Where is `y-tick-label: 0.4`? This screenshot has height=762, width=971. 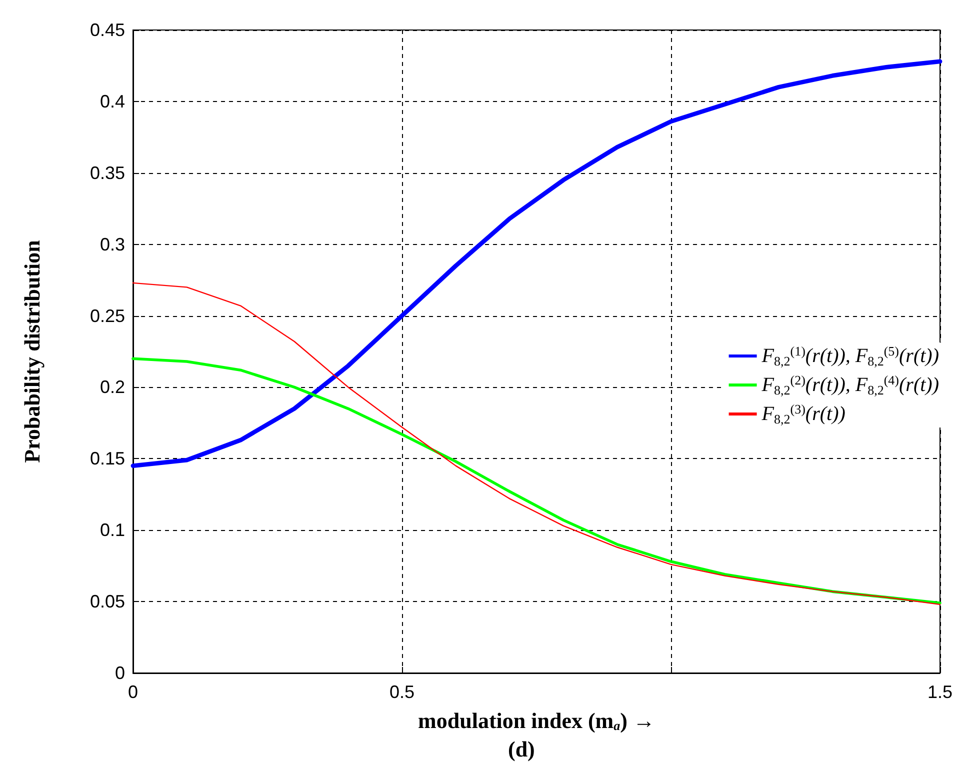
y-tick-label: 0.4 is located at coordinates (112, 101).